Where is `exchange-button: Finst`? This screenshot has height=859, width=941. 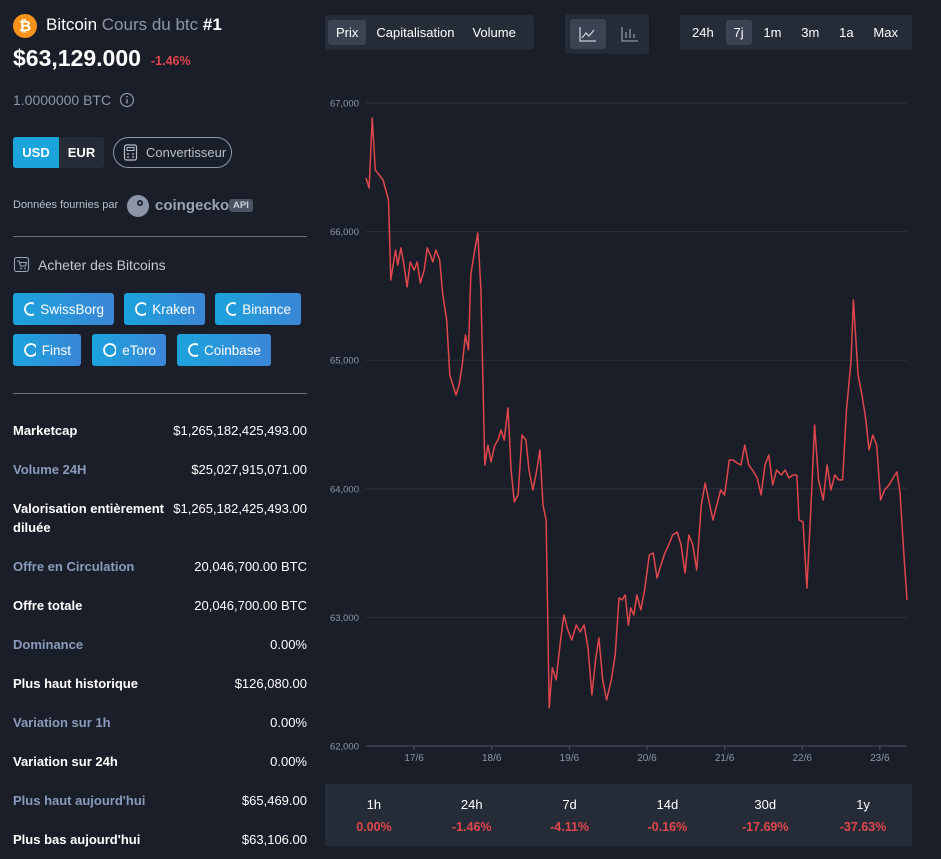 exchange-button: Finst is located at coordinates (47, 350).